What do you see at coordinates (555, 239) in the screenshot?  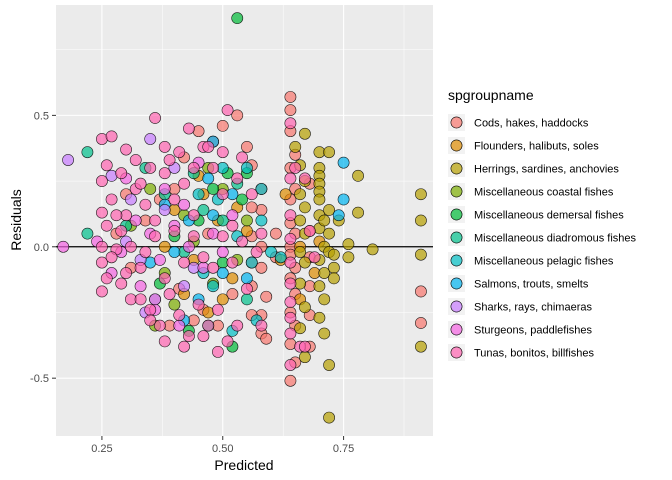 I see `legend-label-5: Miscellaneous diadromous fishes` at bounding box center [555, 239].